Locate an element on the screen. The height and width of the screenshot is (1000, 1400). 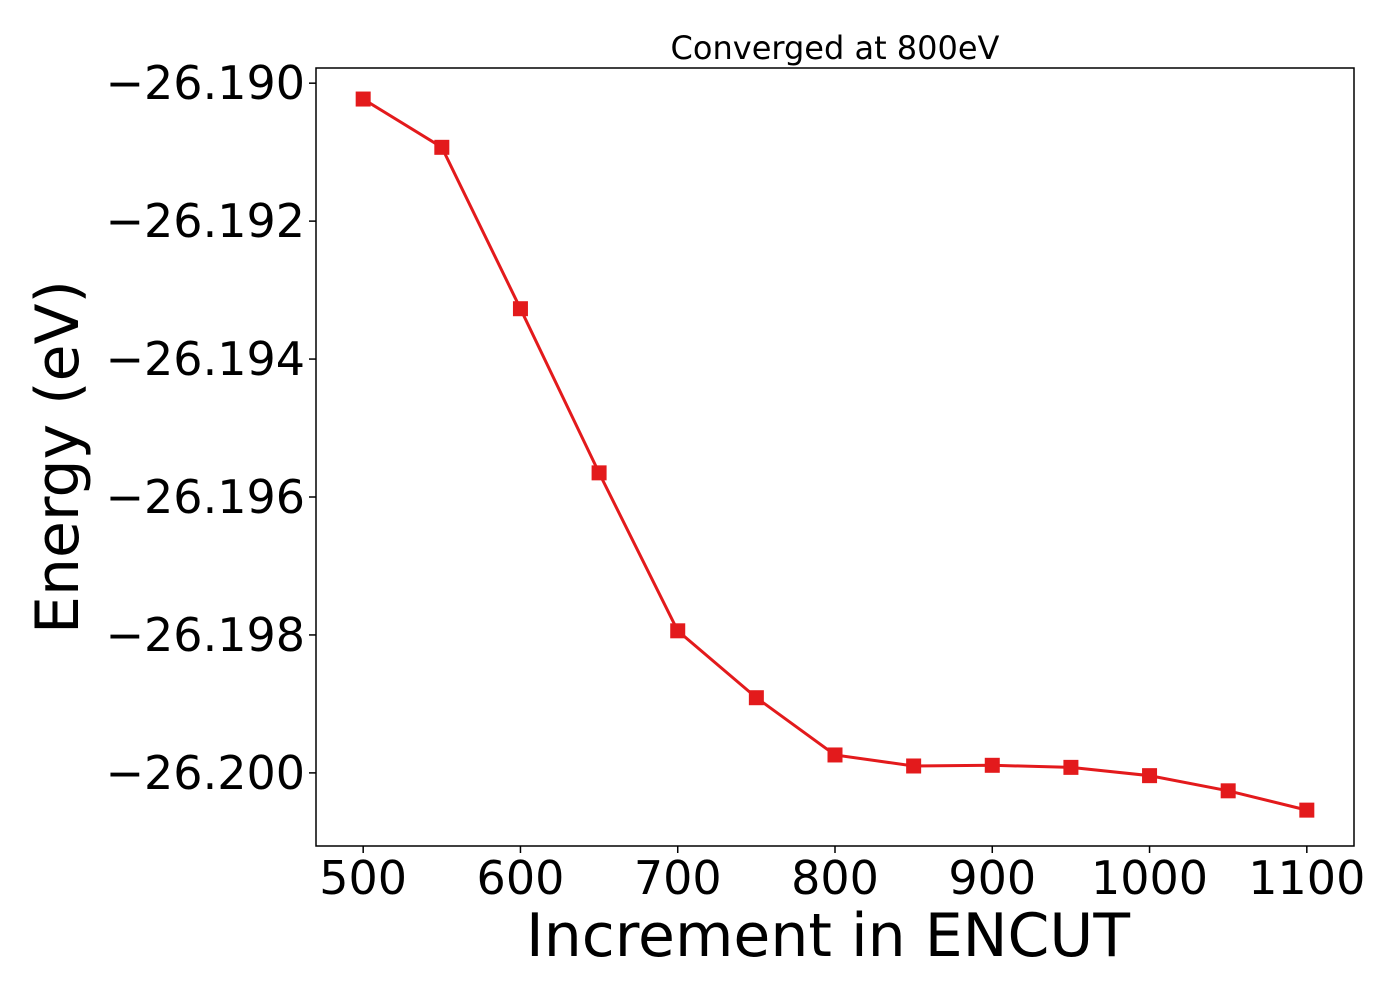
y-tick-label: −26.194 is located at coordinates (206, 359).